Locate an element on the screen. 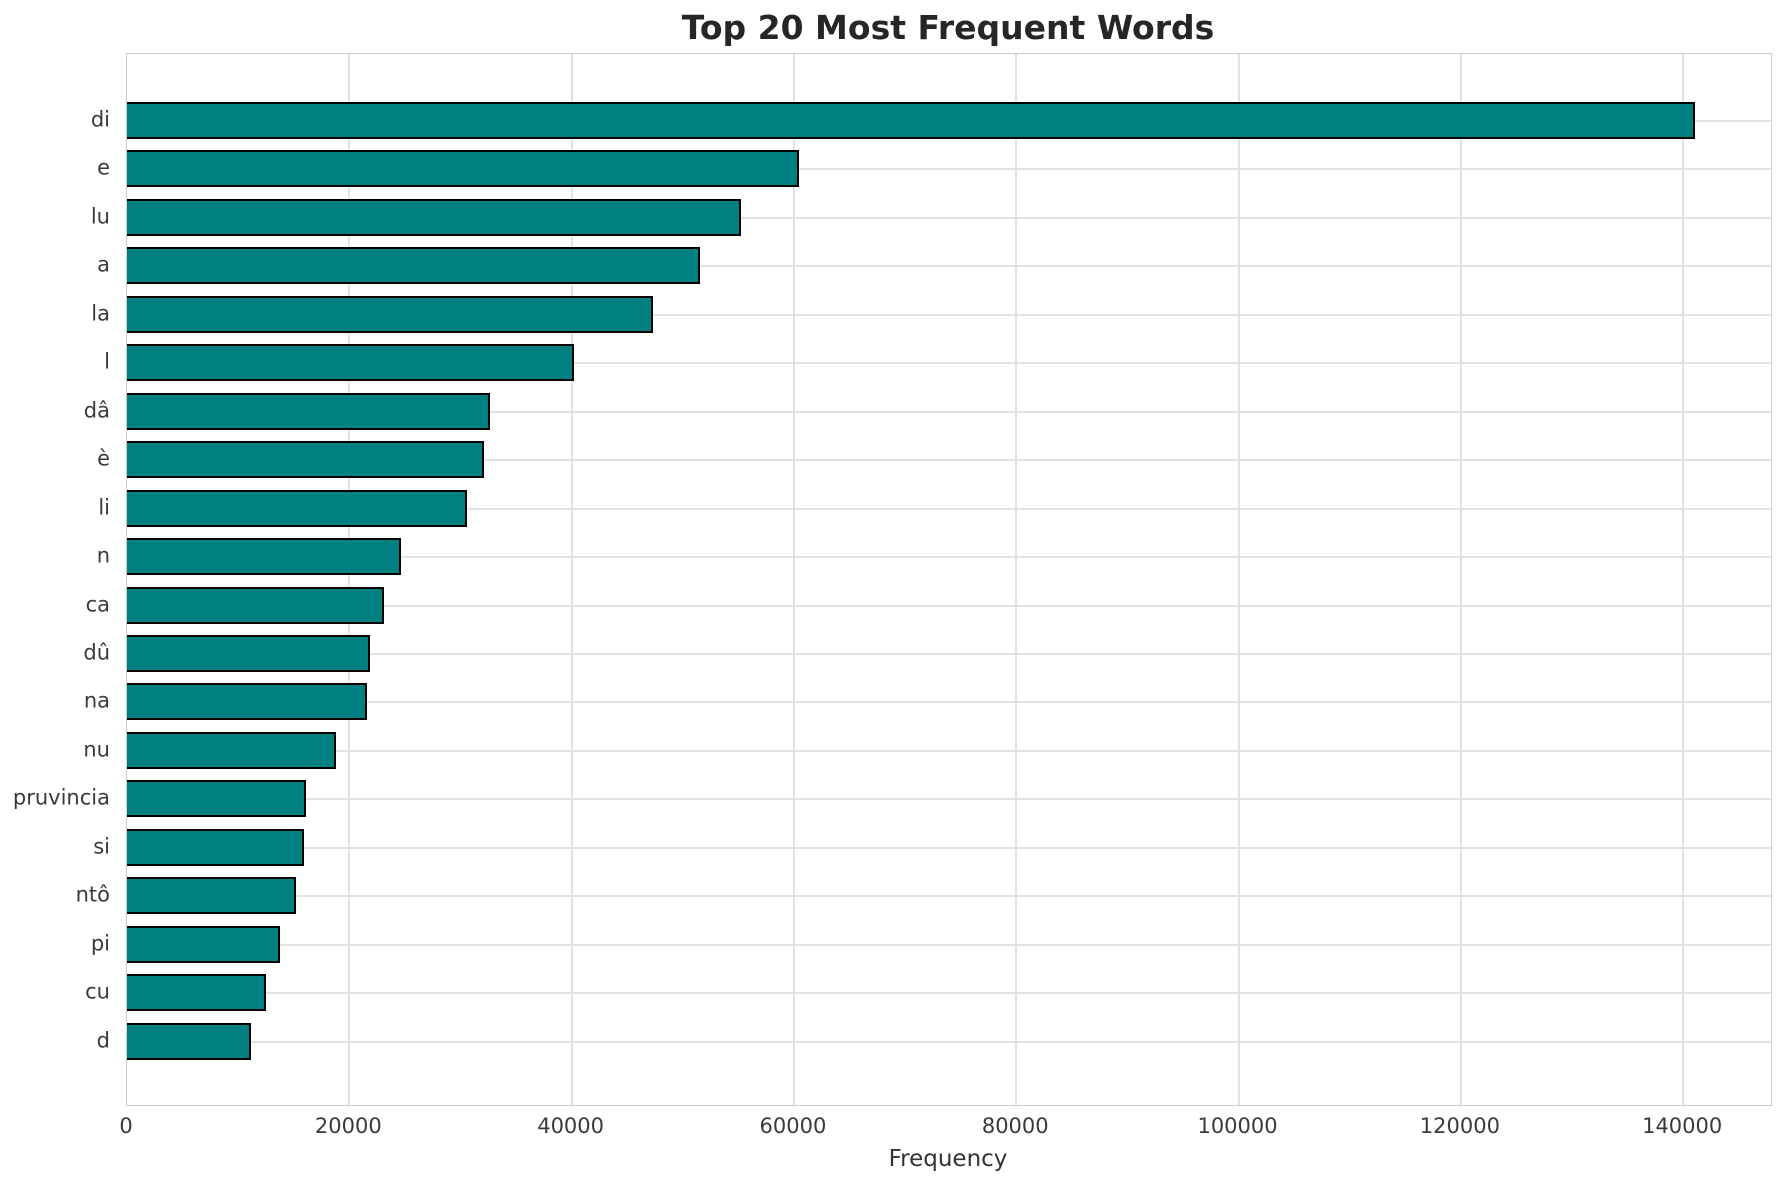 This screenshot has height=1185, width=1784. x-axis-title: Frequency is located at coordinates (948, 1159).